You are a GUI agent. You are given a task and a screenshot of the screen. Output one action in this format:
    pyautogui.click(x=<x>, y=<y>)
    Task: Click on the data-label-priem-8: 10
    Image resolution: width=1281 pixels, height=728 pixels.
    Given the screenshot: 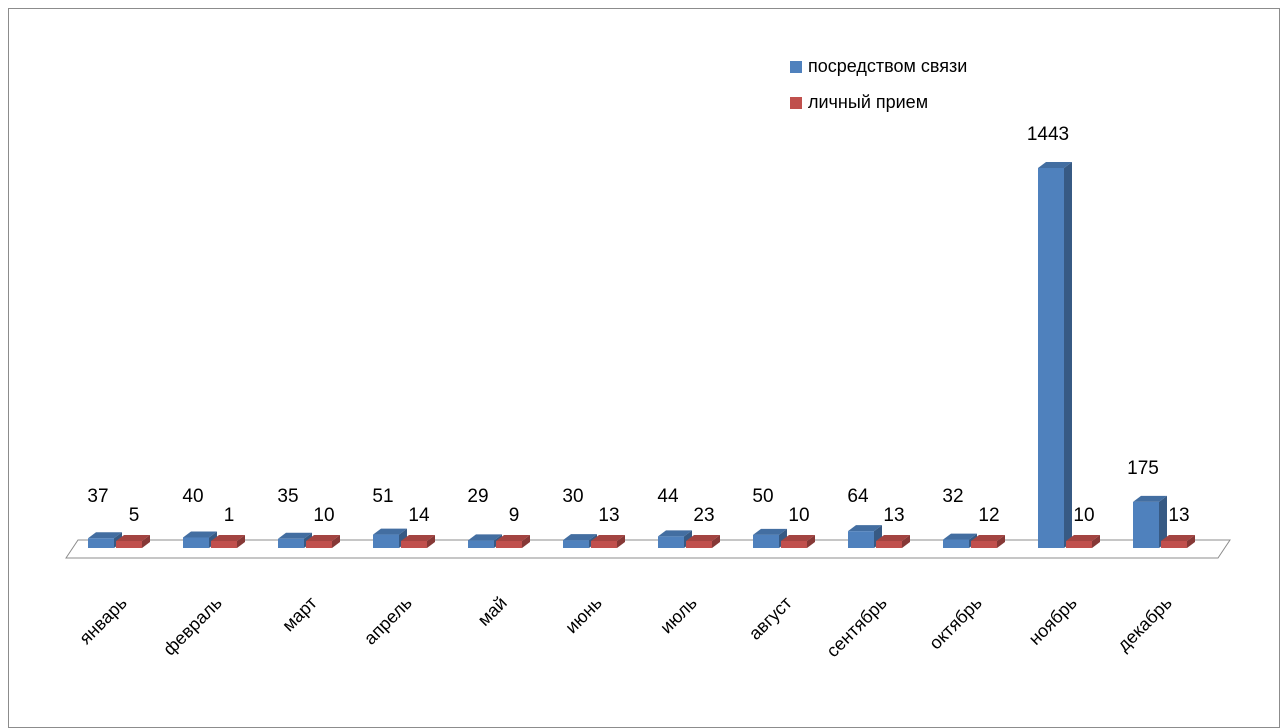 What is the action you would take?
    pyautogui.click(x=798, y=515)
    